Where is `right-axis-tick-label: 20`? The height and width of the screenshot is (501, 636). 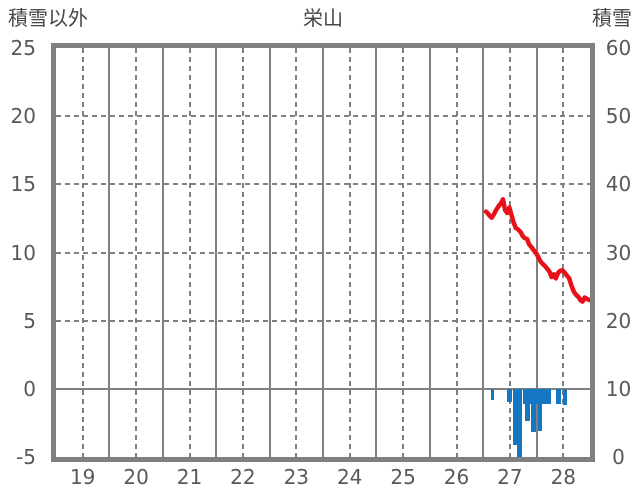
right-axis-tick-label: 20 is located at coordinates (618, 320).